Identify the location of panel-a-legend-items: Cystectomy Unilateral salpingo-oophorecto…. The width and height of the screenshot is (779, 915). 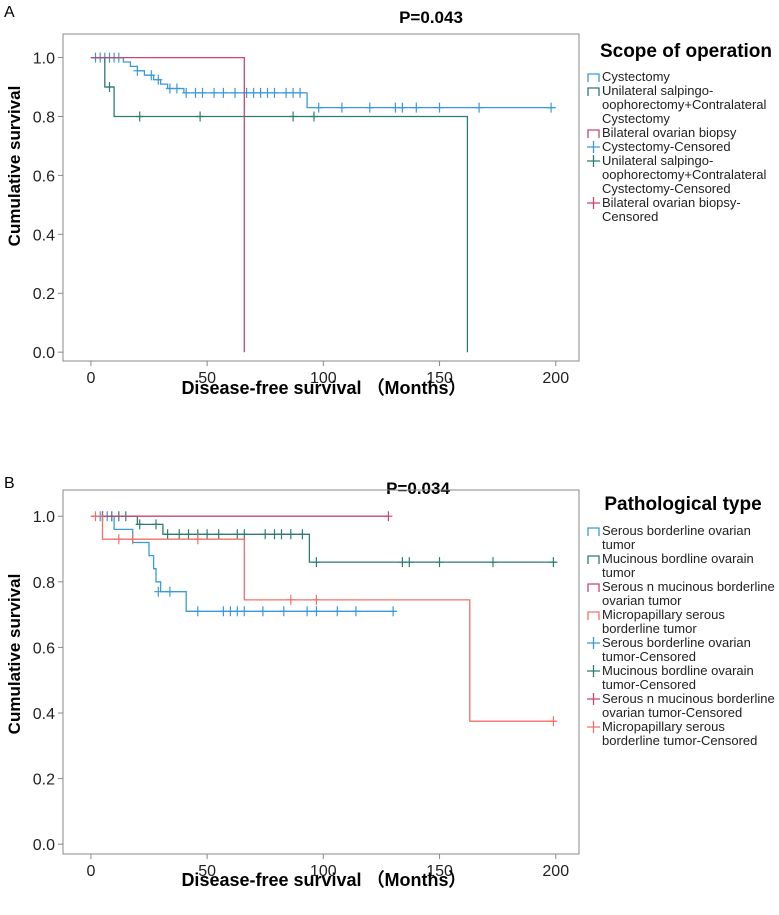
(681, 147).